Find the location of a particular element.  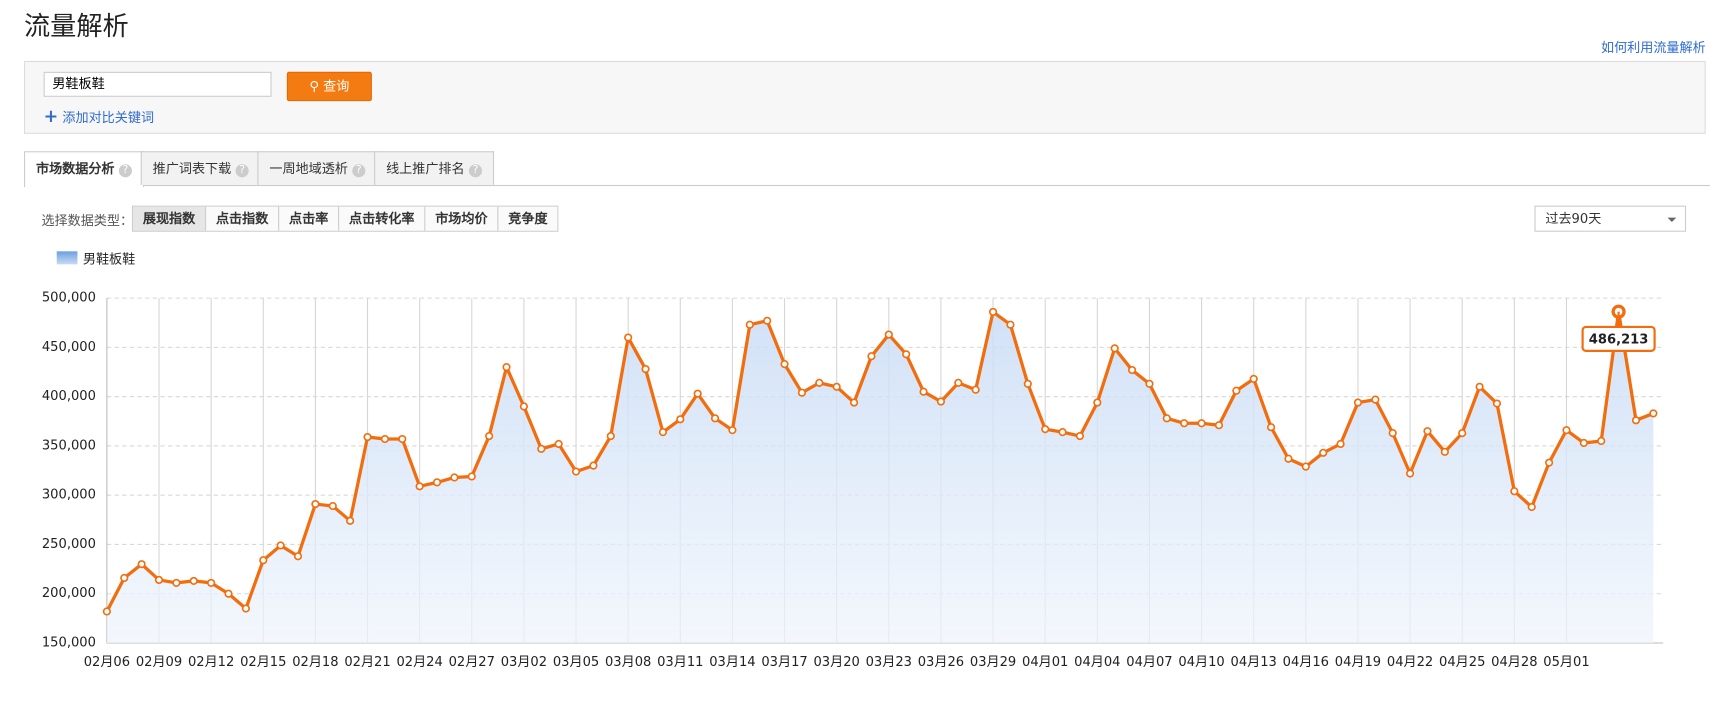

x-tick-label: 03月02 is located at coordinates (524, 662).